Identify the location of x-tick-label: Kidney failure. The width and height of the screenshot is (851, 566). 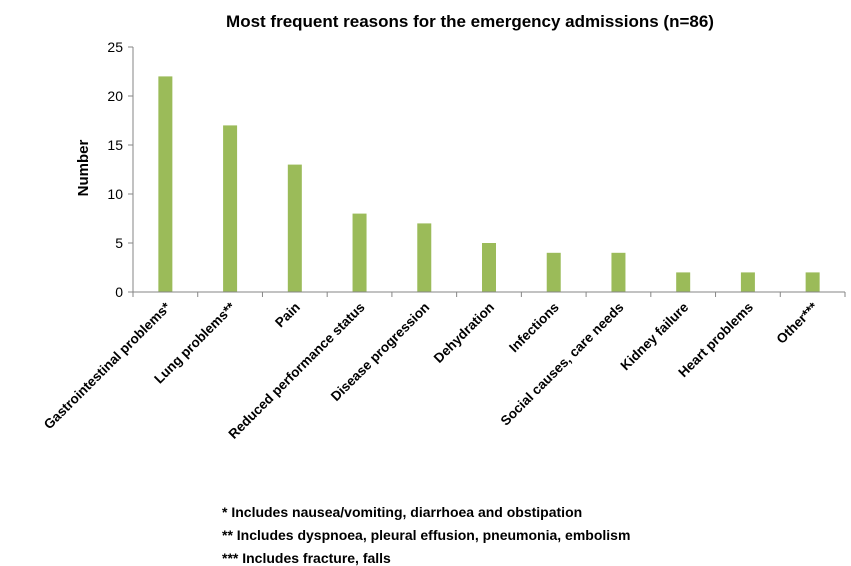
(655, 336).